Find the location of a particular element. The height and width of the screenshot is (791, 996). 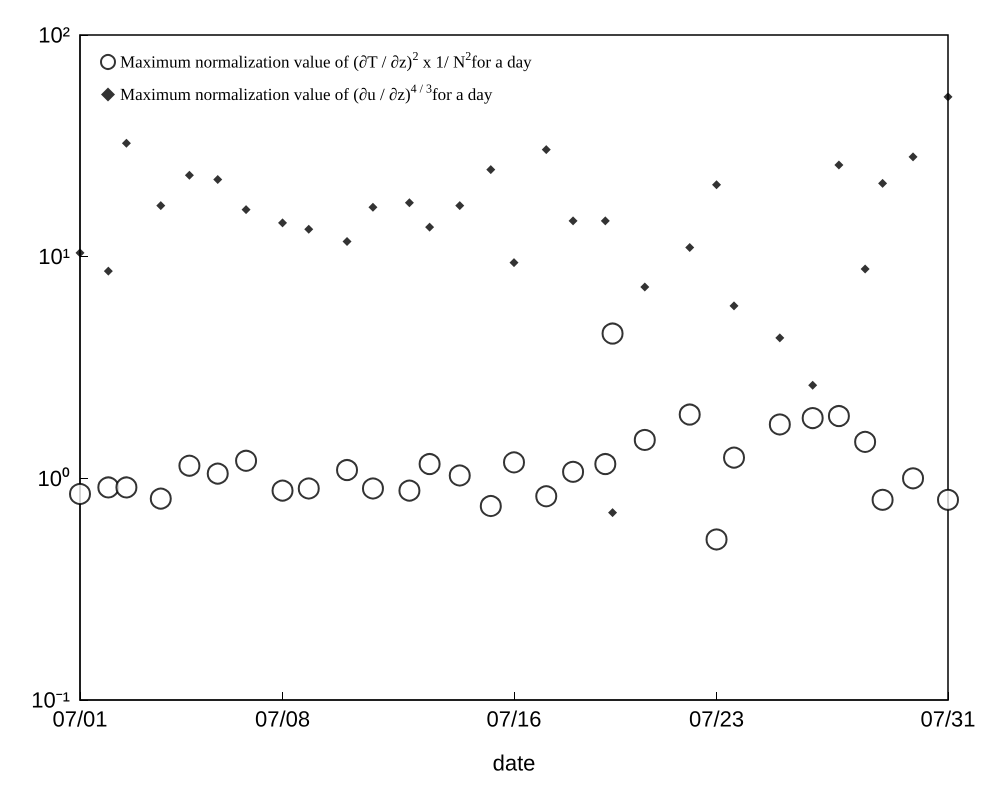

y-tick-label: 10² is located at coordinates (54, 35).